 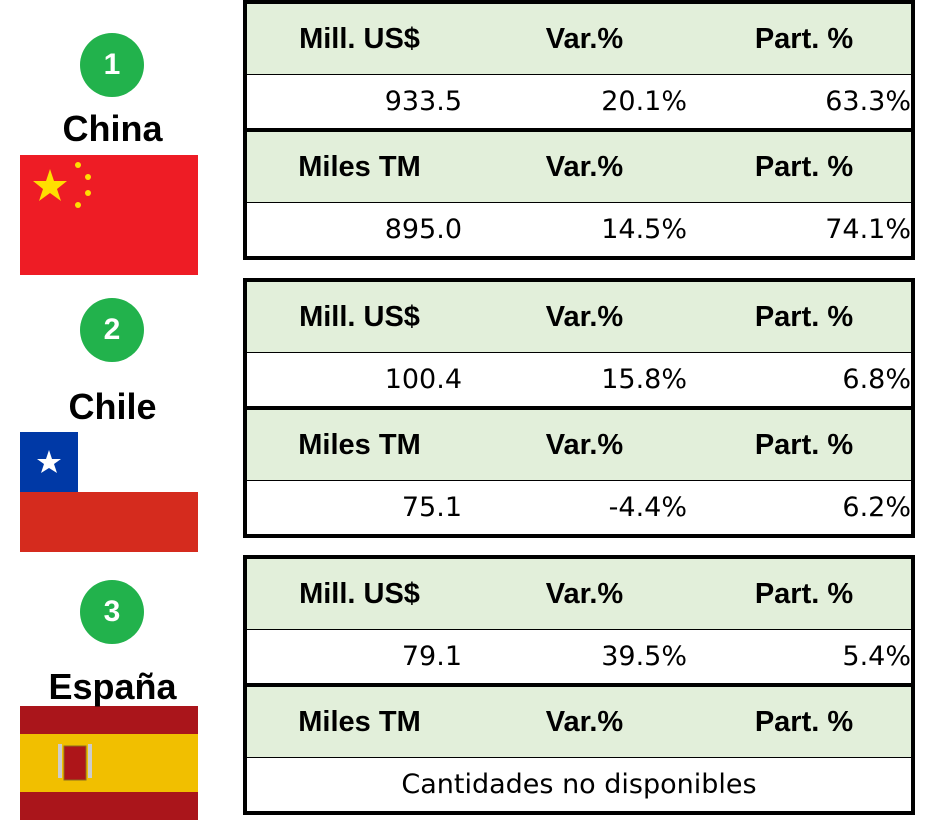 I want to click on value-cell: 895.0, so click(x=423, y=229).